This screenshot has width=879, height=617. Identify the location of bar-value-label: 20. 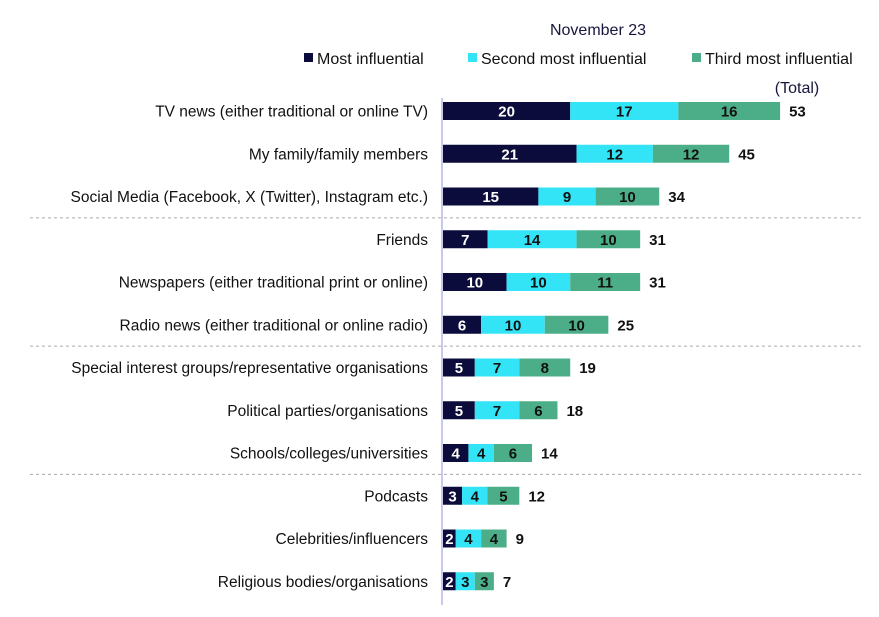
(506, 112).